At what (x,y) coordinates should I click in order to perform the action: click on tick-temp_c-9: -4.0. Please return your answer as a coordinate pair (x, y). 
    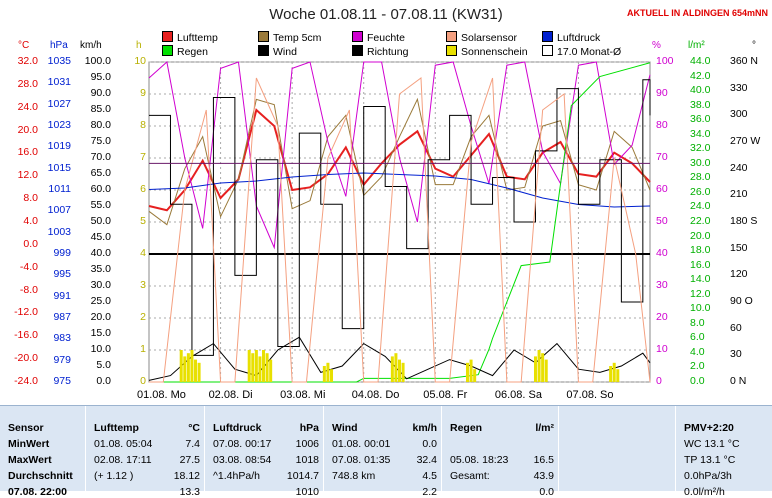
    Looking at the image, I should click on (28, 266).